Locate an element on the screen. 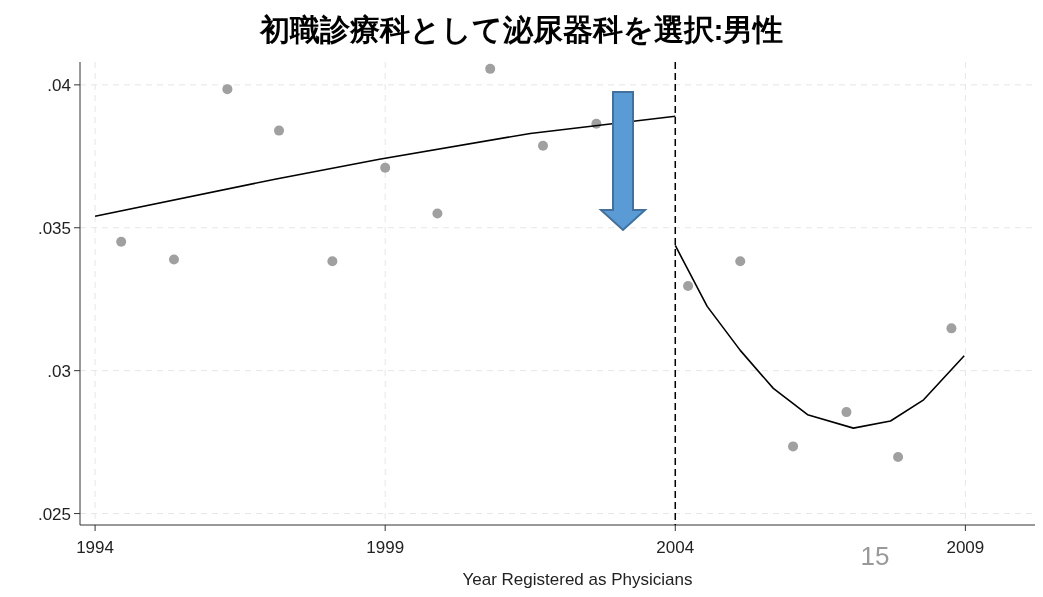 This screenshot has height=597, width=1043. line-series is located at coordinates (385, 166).